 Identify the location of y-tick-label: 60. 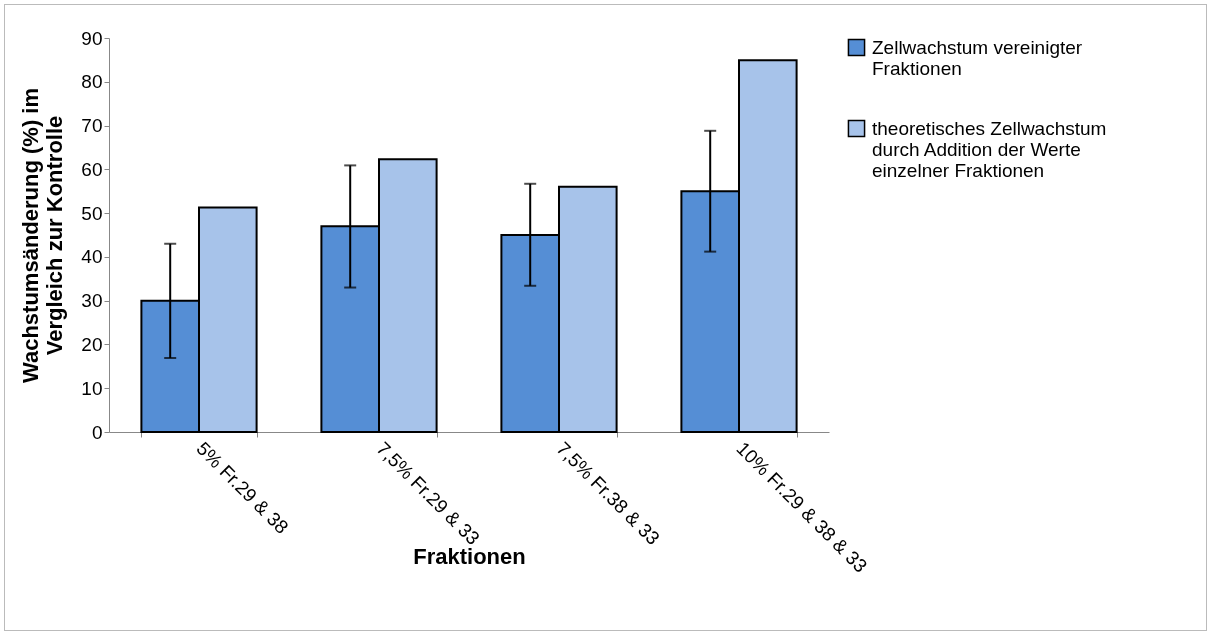
(92, 169).